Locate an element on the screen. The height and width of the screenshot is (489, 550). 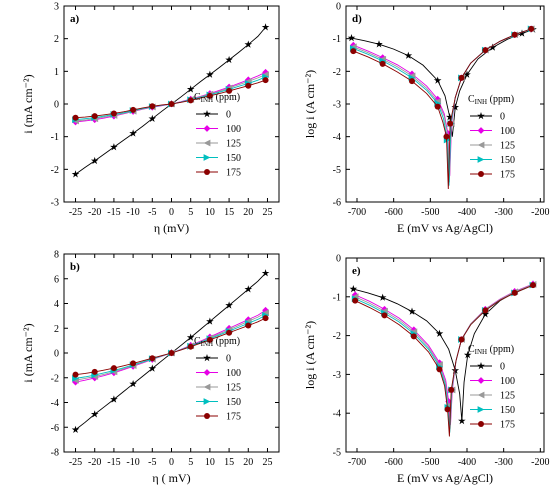
y-tick-label: -6 is located at coordinates (337, 203).